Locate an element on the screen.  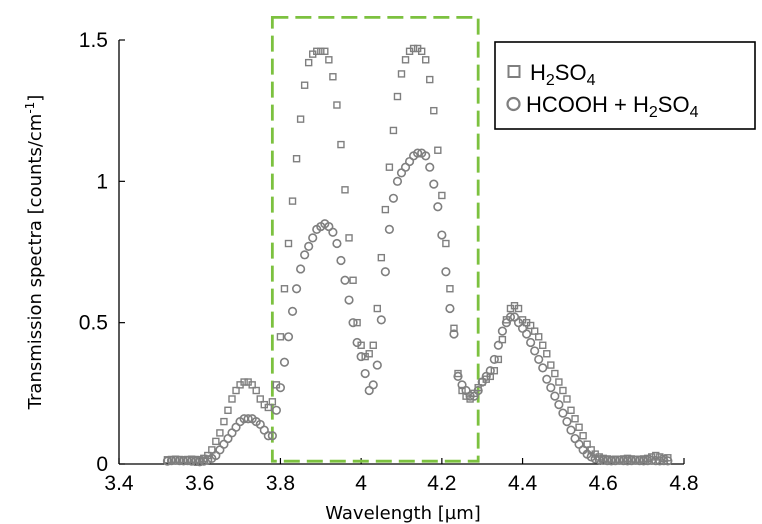
y-axis-title: Transmission spectra [counts/cm-1] is located at coordinates (34, 253).